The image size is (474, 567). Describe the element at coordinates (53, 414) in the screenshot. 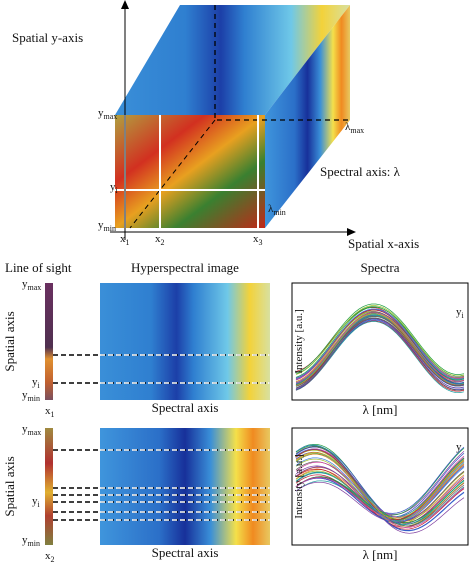

I see `symbol-sub: 1` at that location.